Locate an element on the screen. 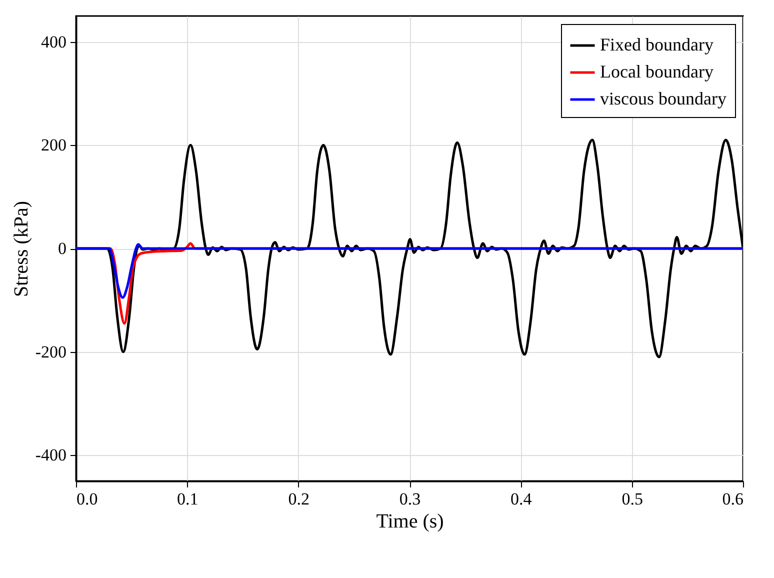 The image size is (774, 578). x-tick-label: 0.6 is located at coordinates (733, 499).